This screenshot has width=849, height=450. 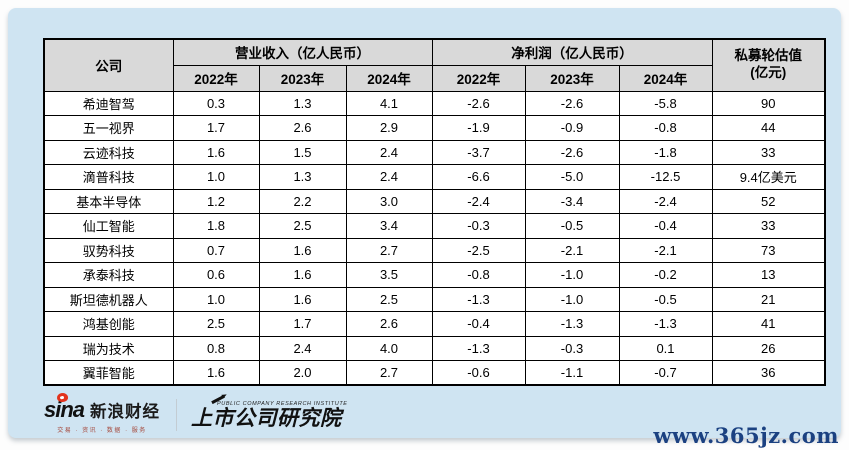 What do you see at coordinates (302, 78) in the screenshot?
I see `header-revenue-2023: 2023年` at bounding box center [302, 78].